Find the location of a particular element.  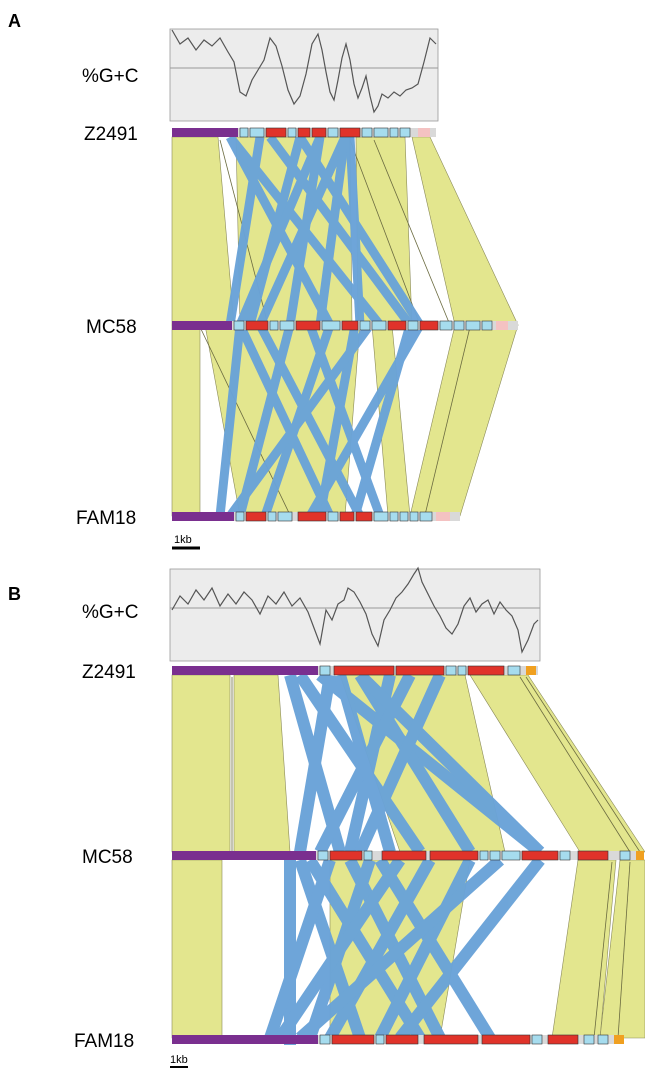

panel-b-genome-bar-mc58 is located at coordinates (408, 855).